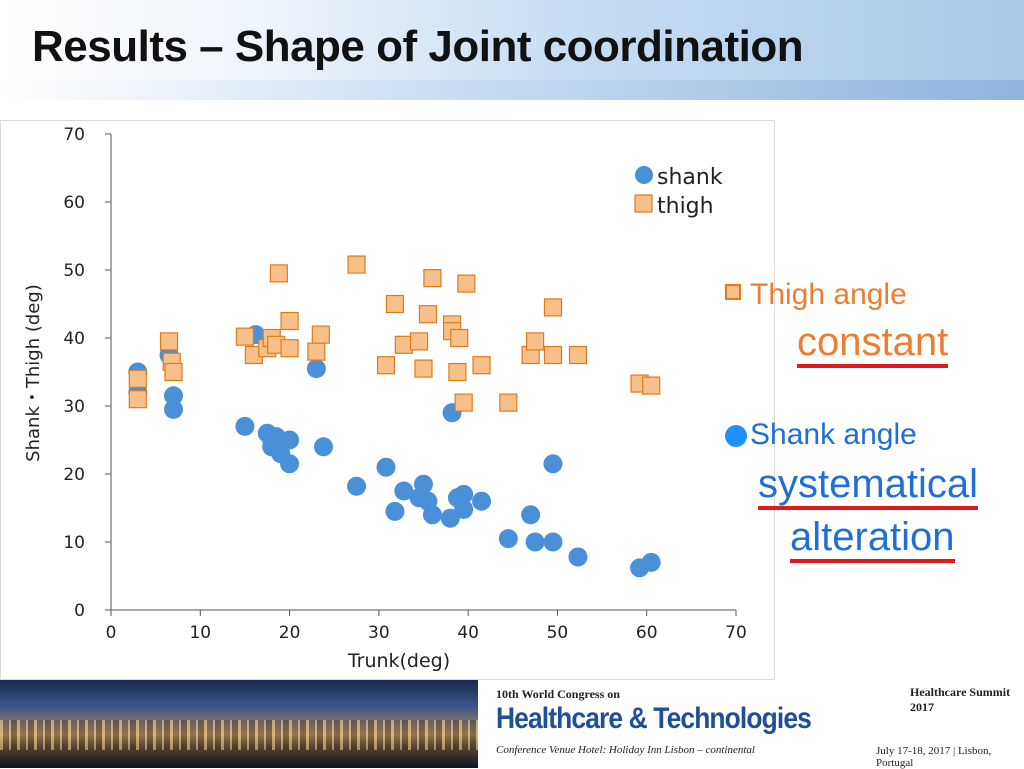  What do you see at coordinates (512, 90) in the screenshot?
I see `title-rule` at bounding box center [512, 90].